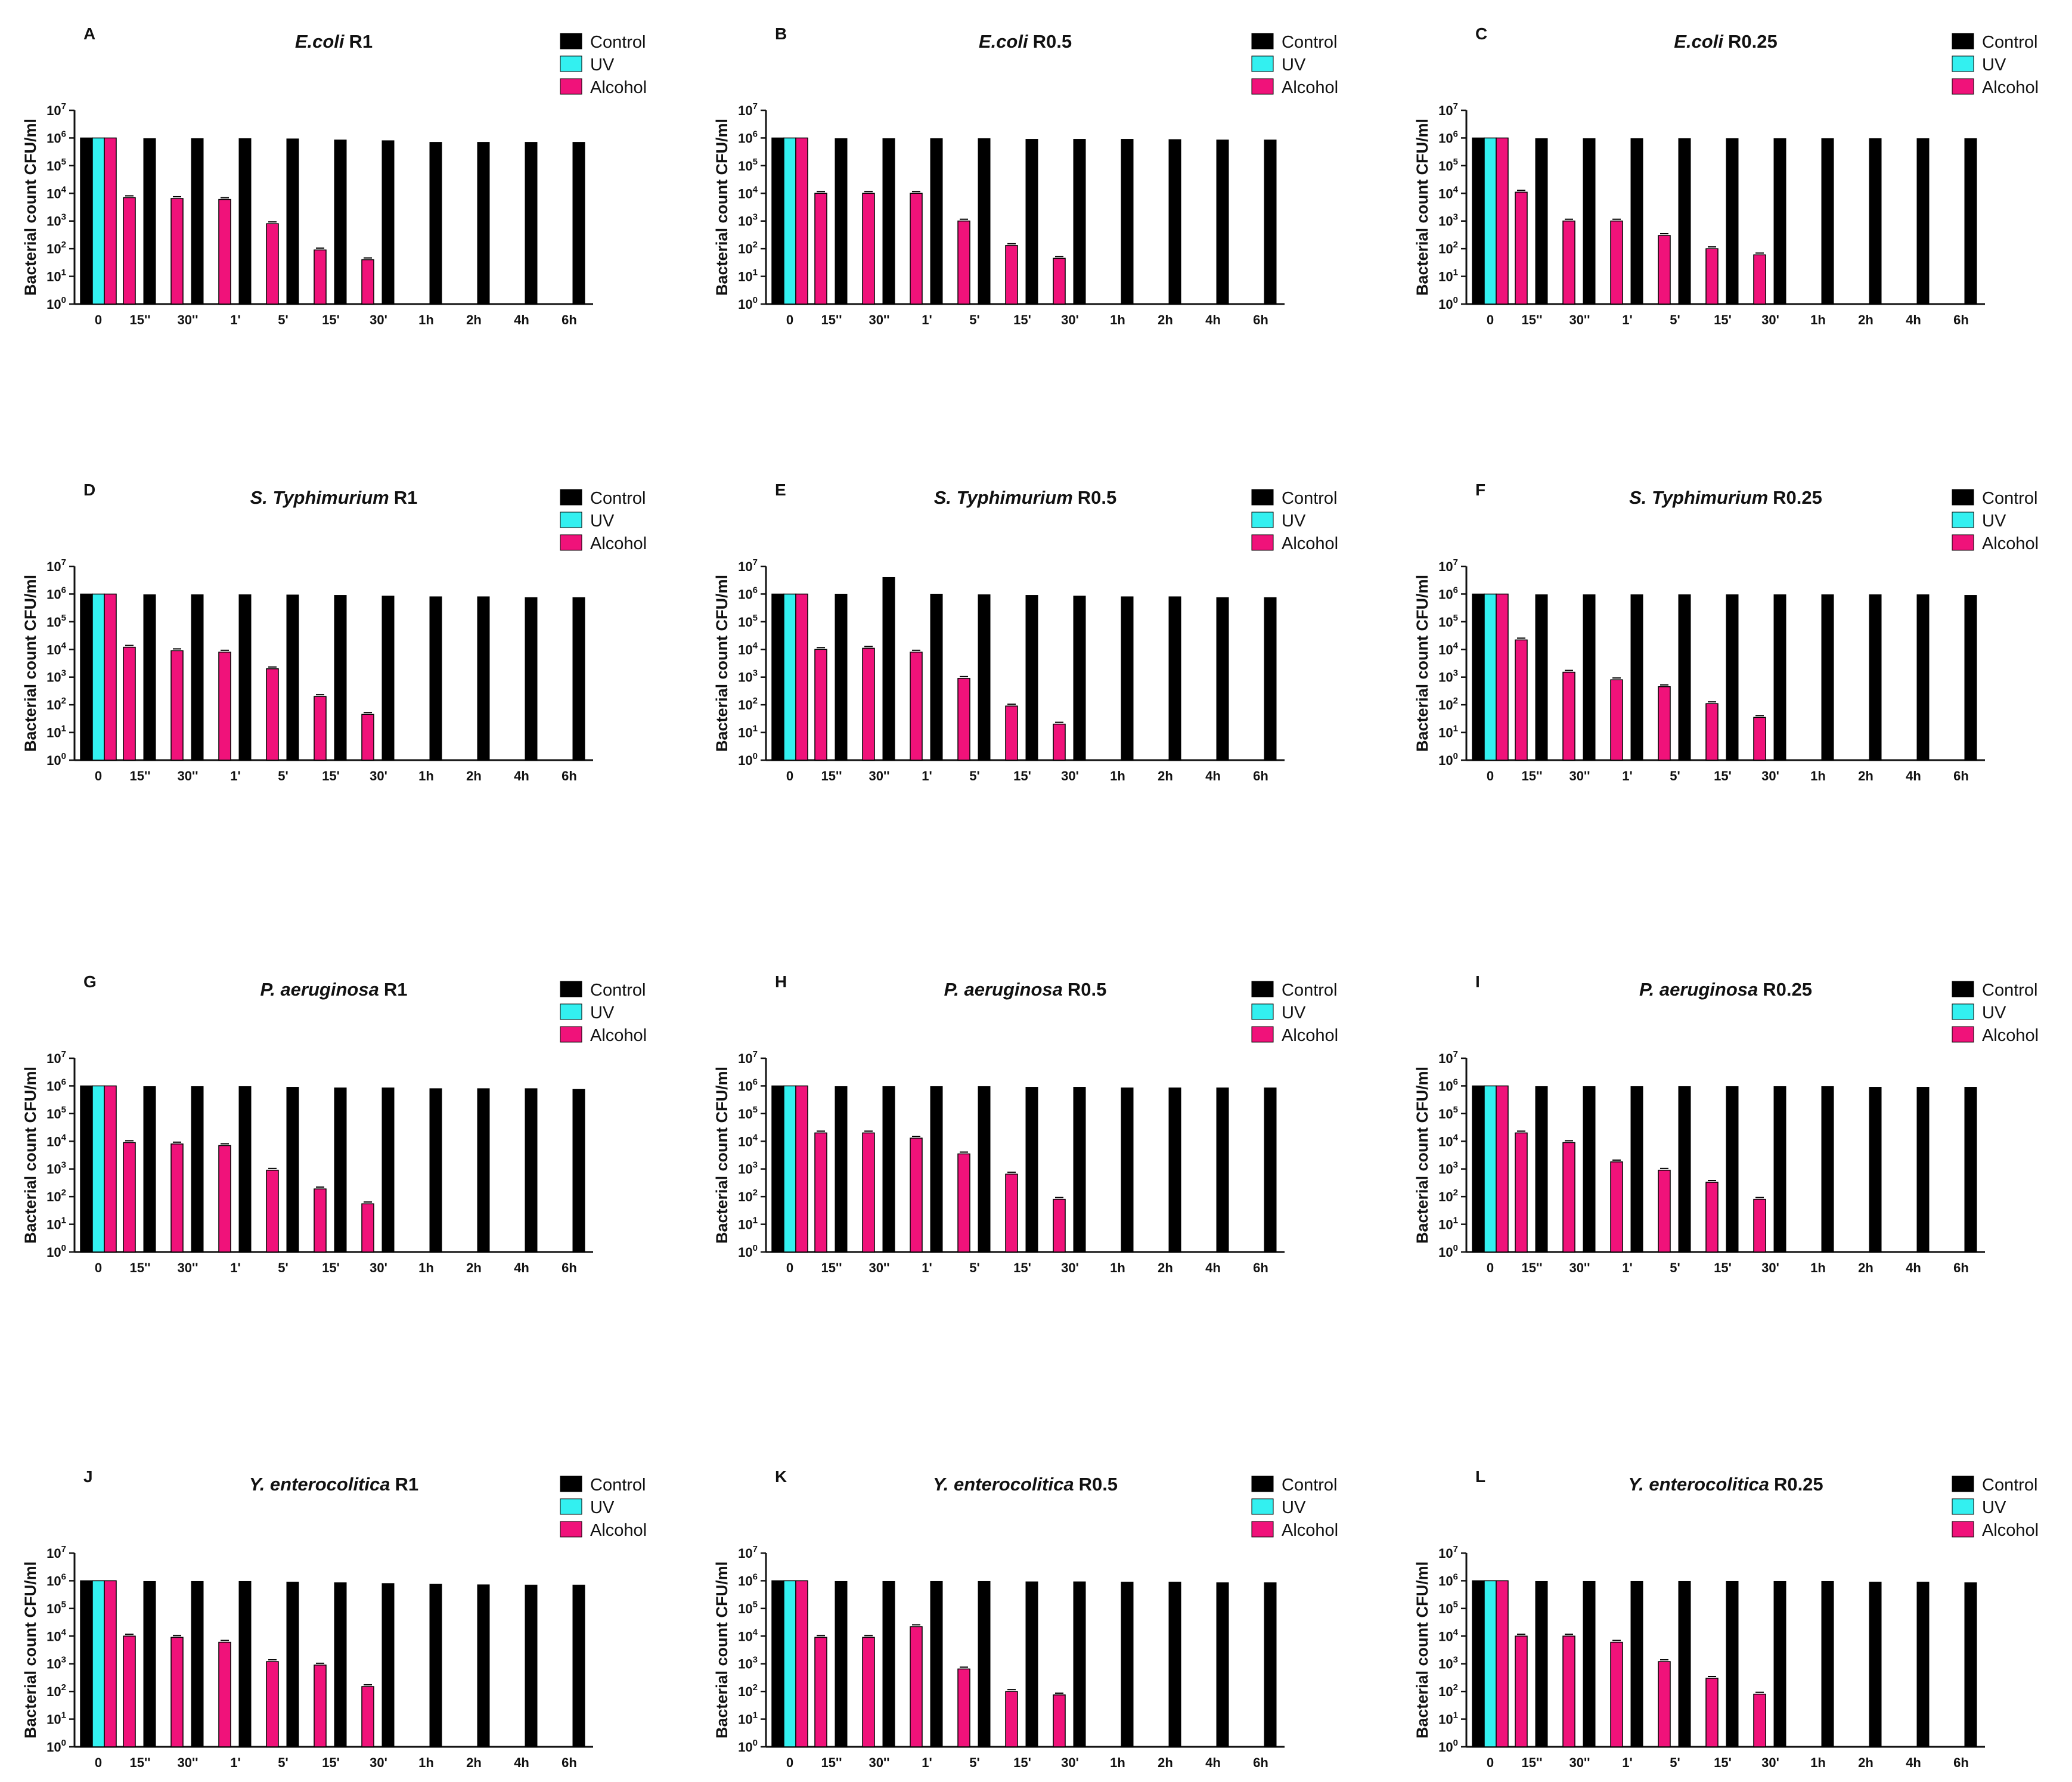  Describe the element at coordinates (1213, 775) in the screenshot. I see `x-tick-label: 4h` at that location.